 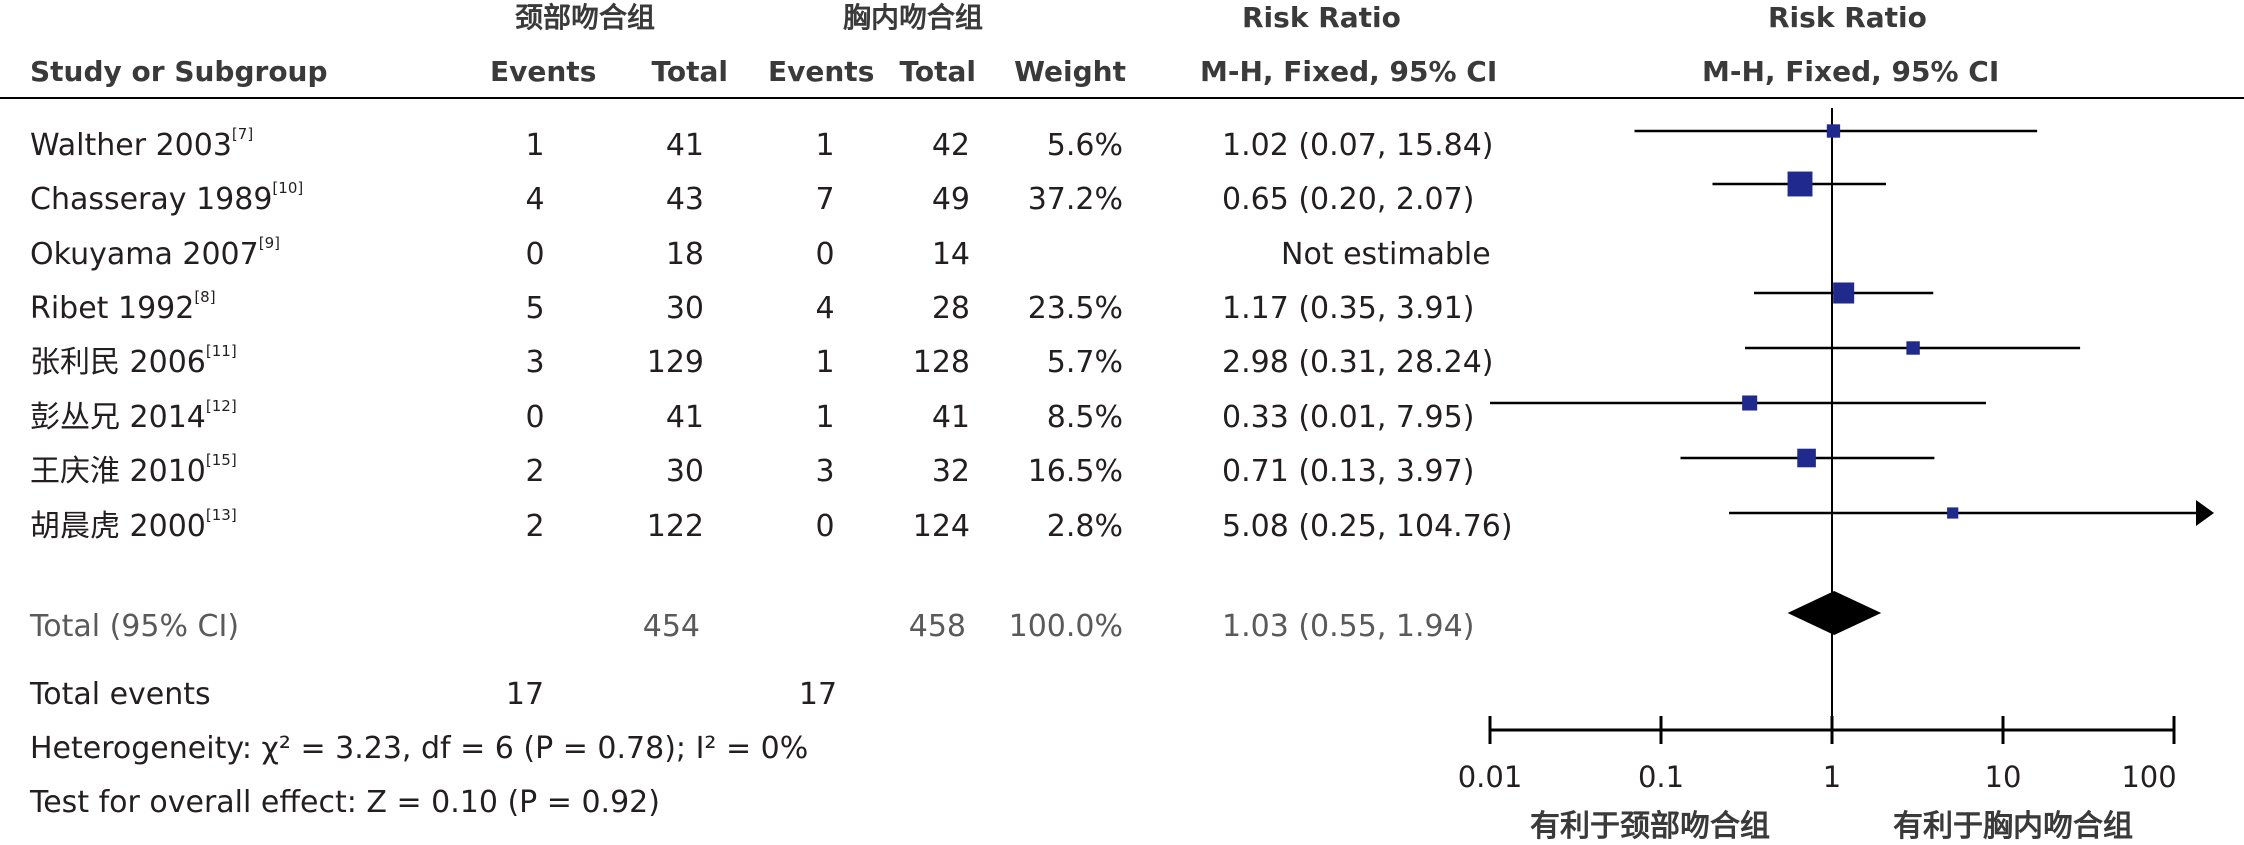 What do you see at coordinates (1490, 777) in the screenshot?
I see `x-tick-label: 0.01` at bounding box center [1490, 777].